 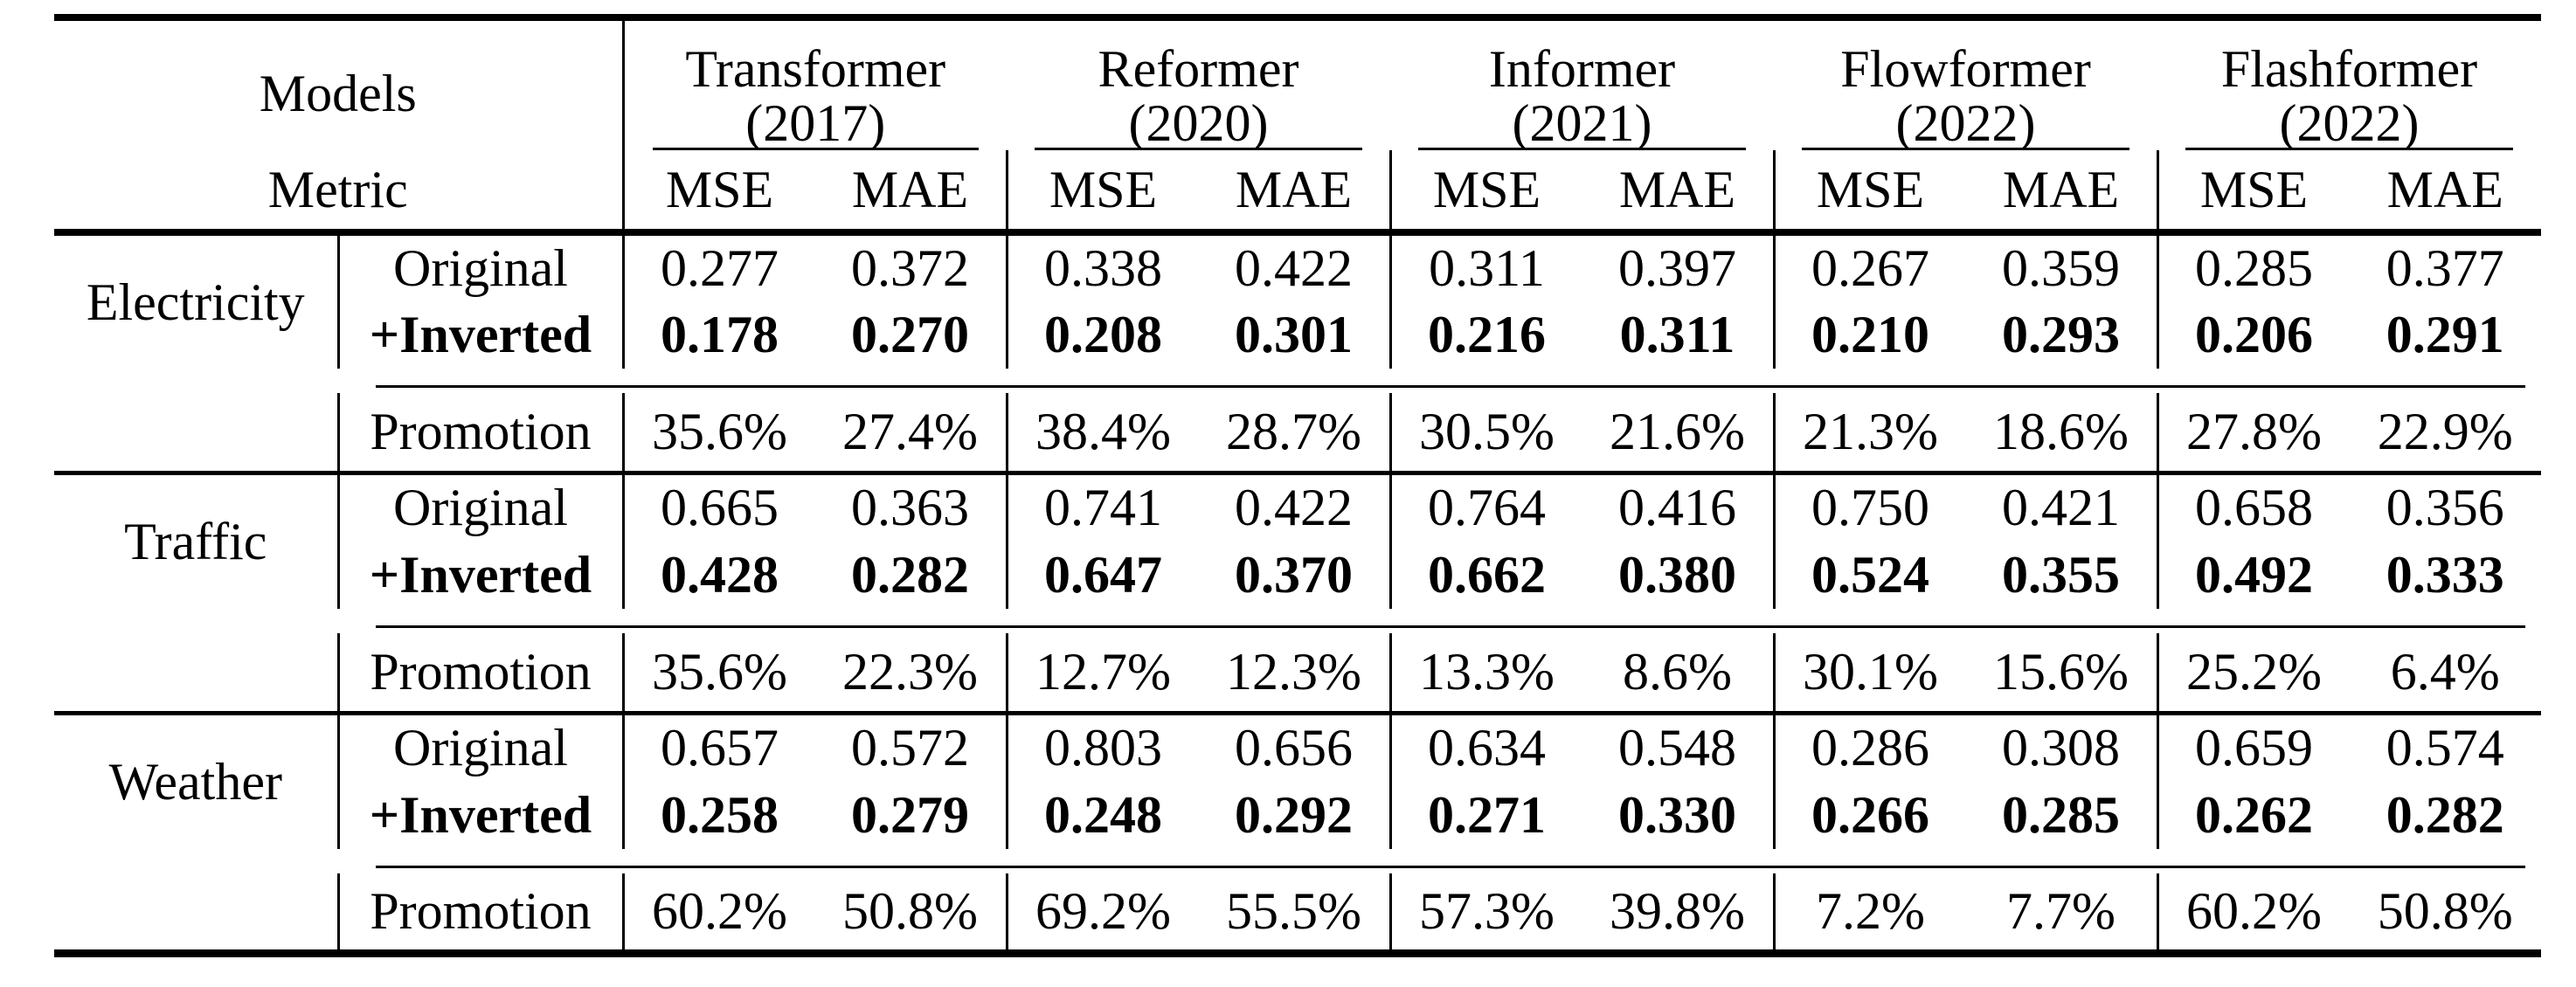 What do you see at coordinates (718, 266) in the screenshot?
I see `metric-value: 0.277` at bounding box center [718, 266].